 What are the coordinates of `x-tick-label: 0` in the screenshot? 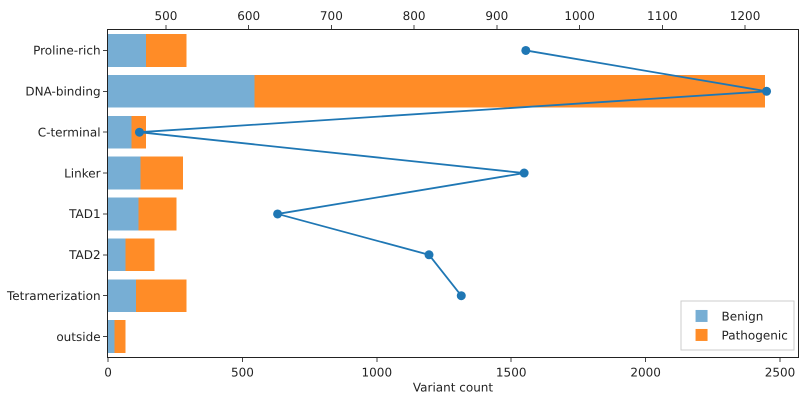 It's located at (108, 372).